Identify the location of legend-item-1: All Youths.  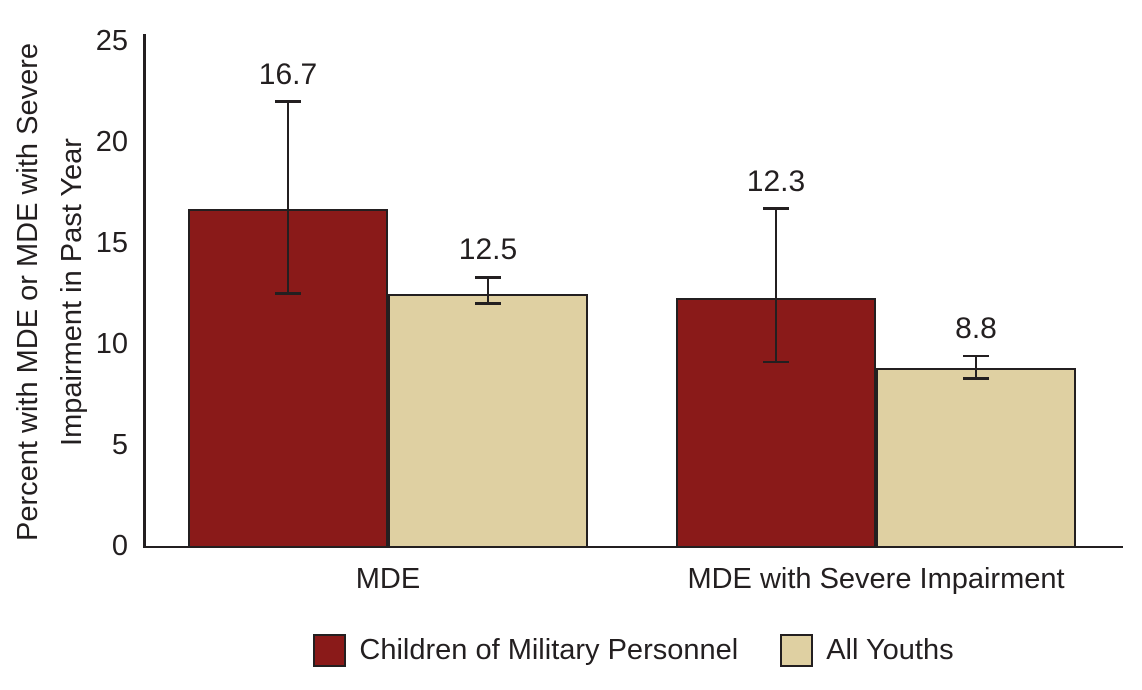
(867, 650).